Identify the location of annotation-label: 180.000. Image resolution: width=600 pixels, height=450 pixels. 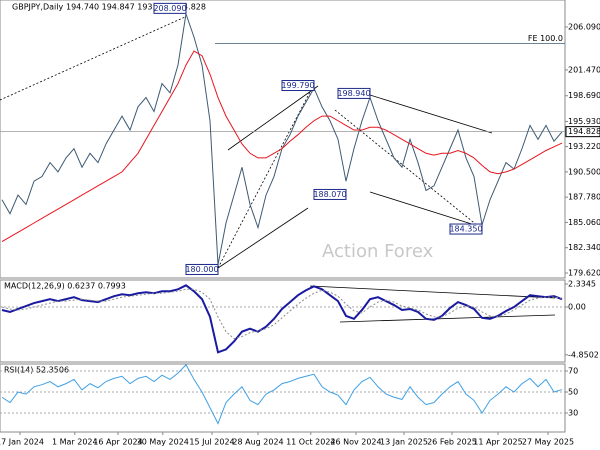
(201, 269).